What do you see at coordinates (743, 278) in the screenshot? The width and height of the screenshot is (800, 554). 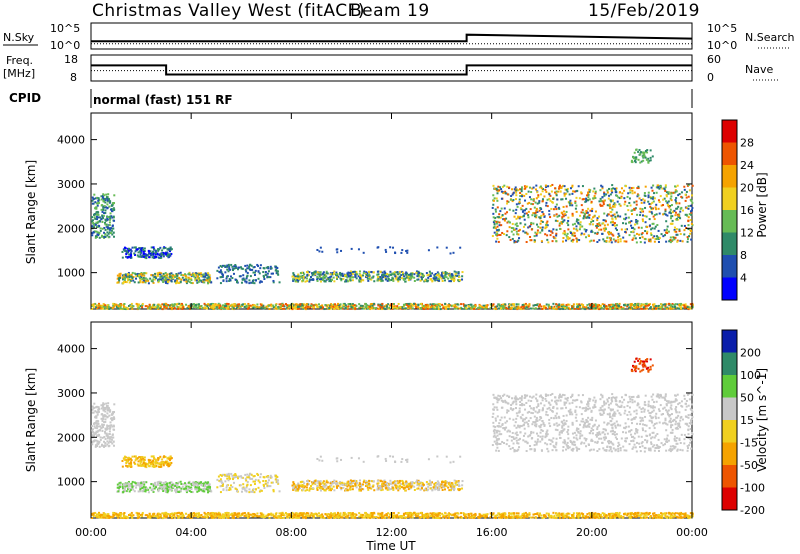 I see `colorbar-tick: 4` at bounding box center [743, 278].